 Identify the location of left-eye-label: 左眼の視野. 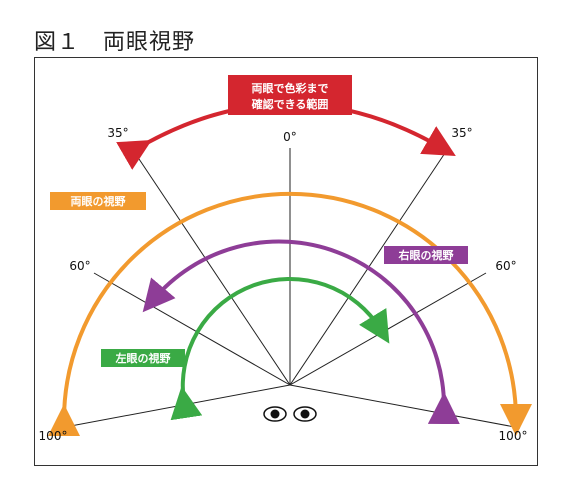
(143, 358).